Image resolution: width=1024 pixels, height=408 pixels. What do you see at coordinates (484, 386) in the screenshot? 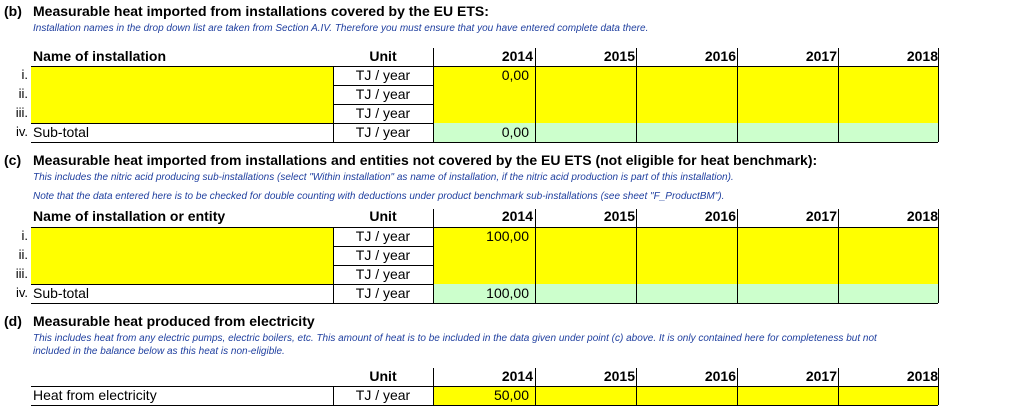
I see `header-border` at bounding box center [484, 386].